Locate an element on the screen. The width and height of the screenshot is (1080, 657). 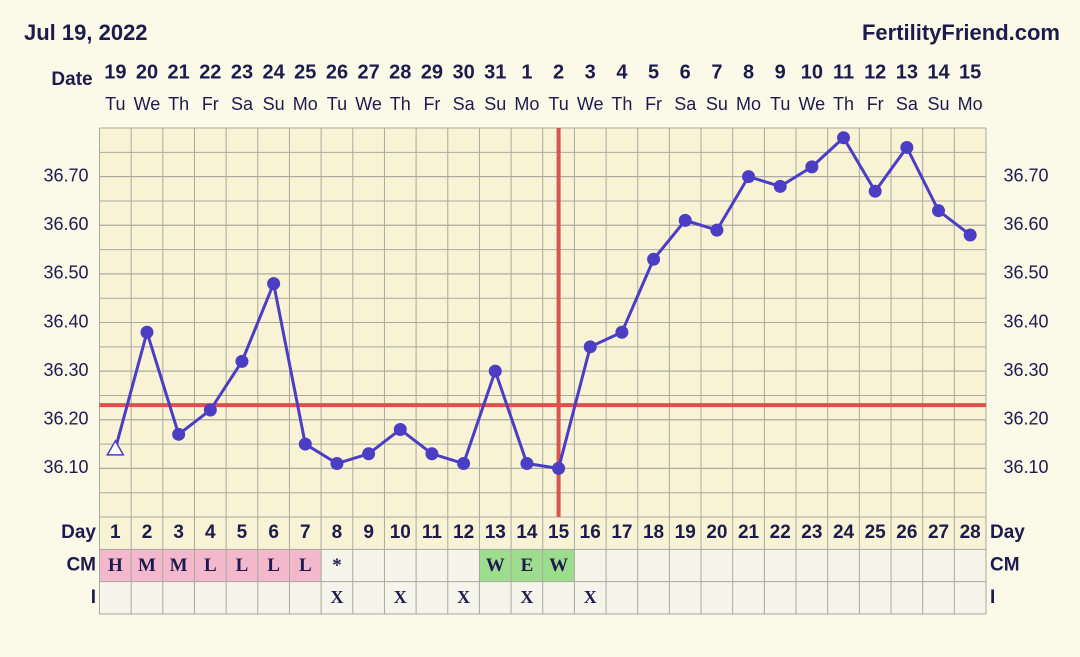
day-number: 5 is located at coordinates (242, 532).